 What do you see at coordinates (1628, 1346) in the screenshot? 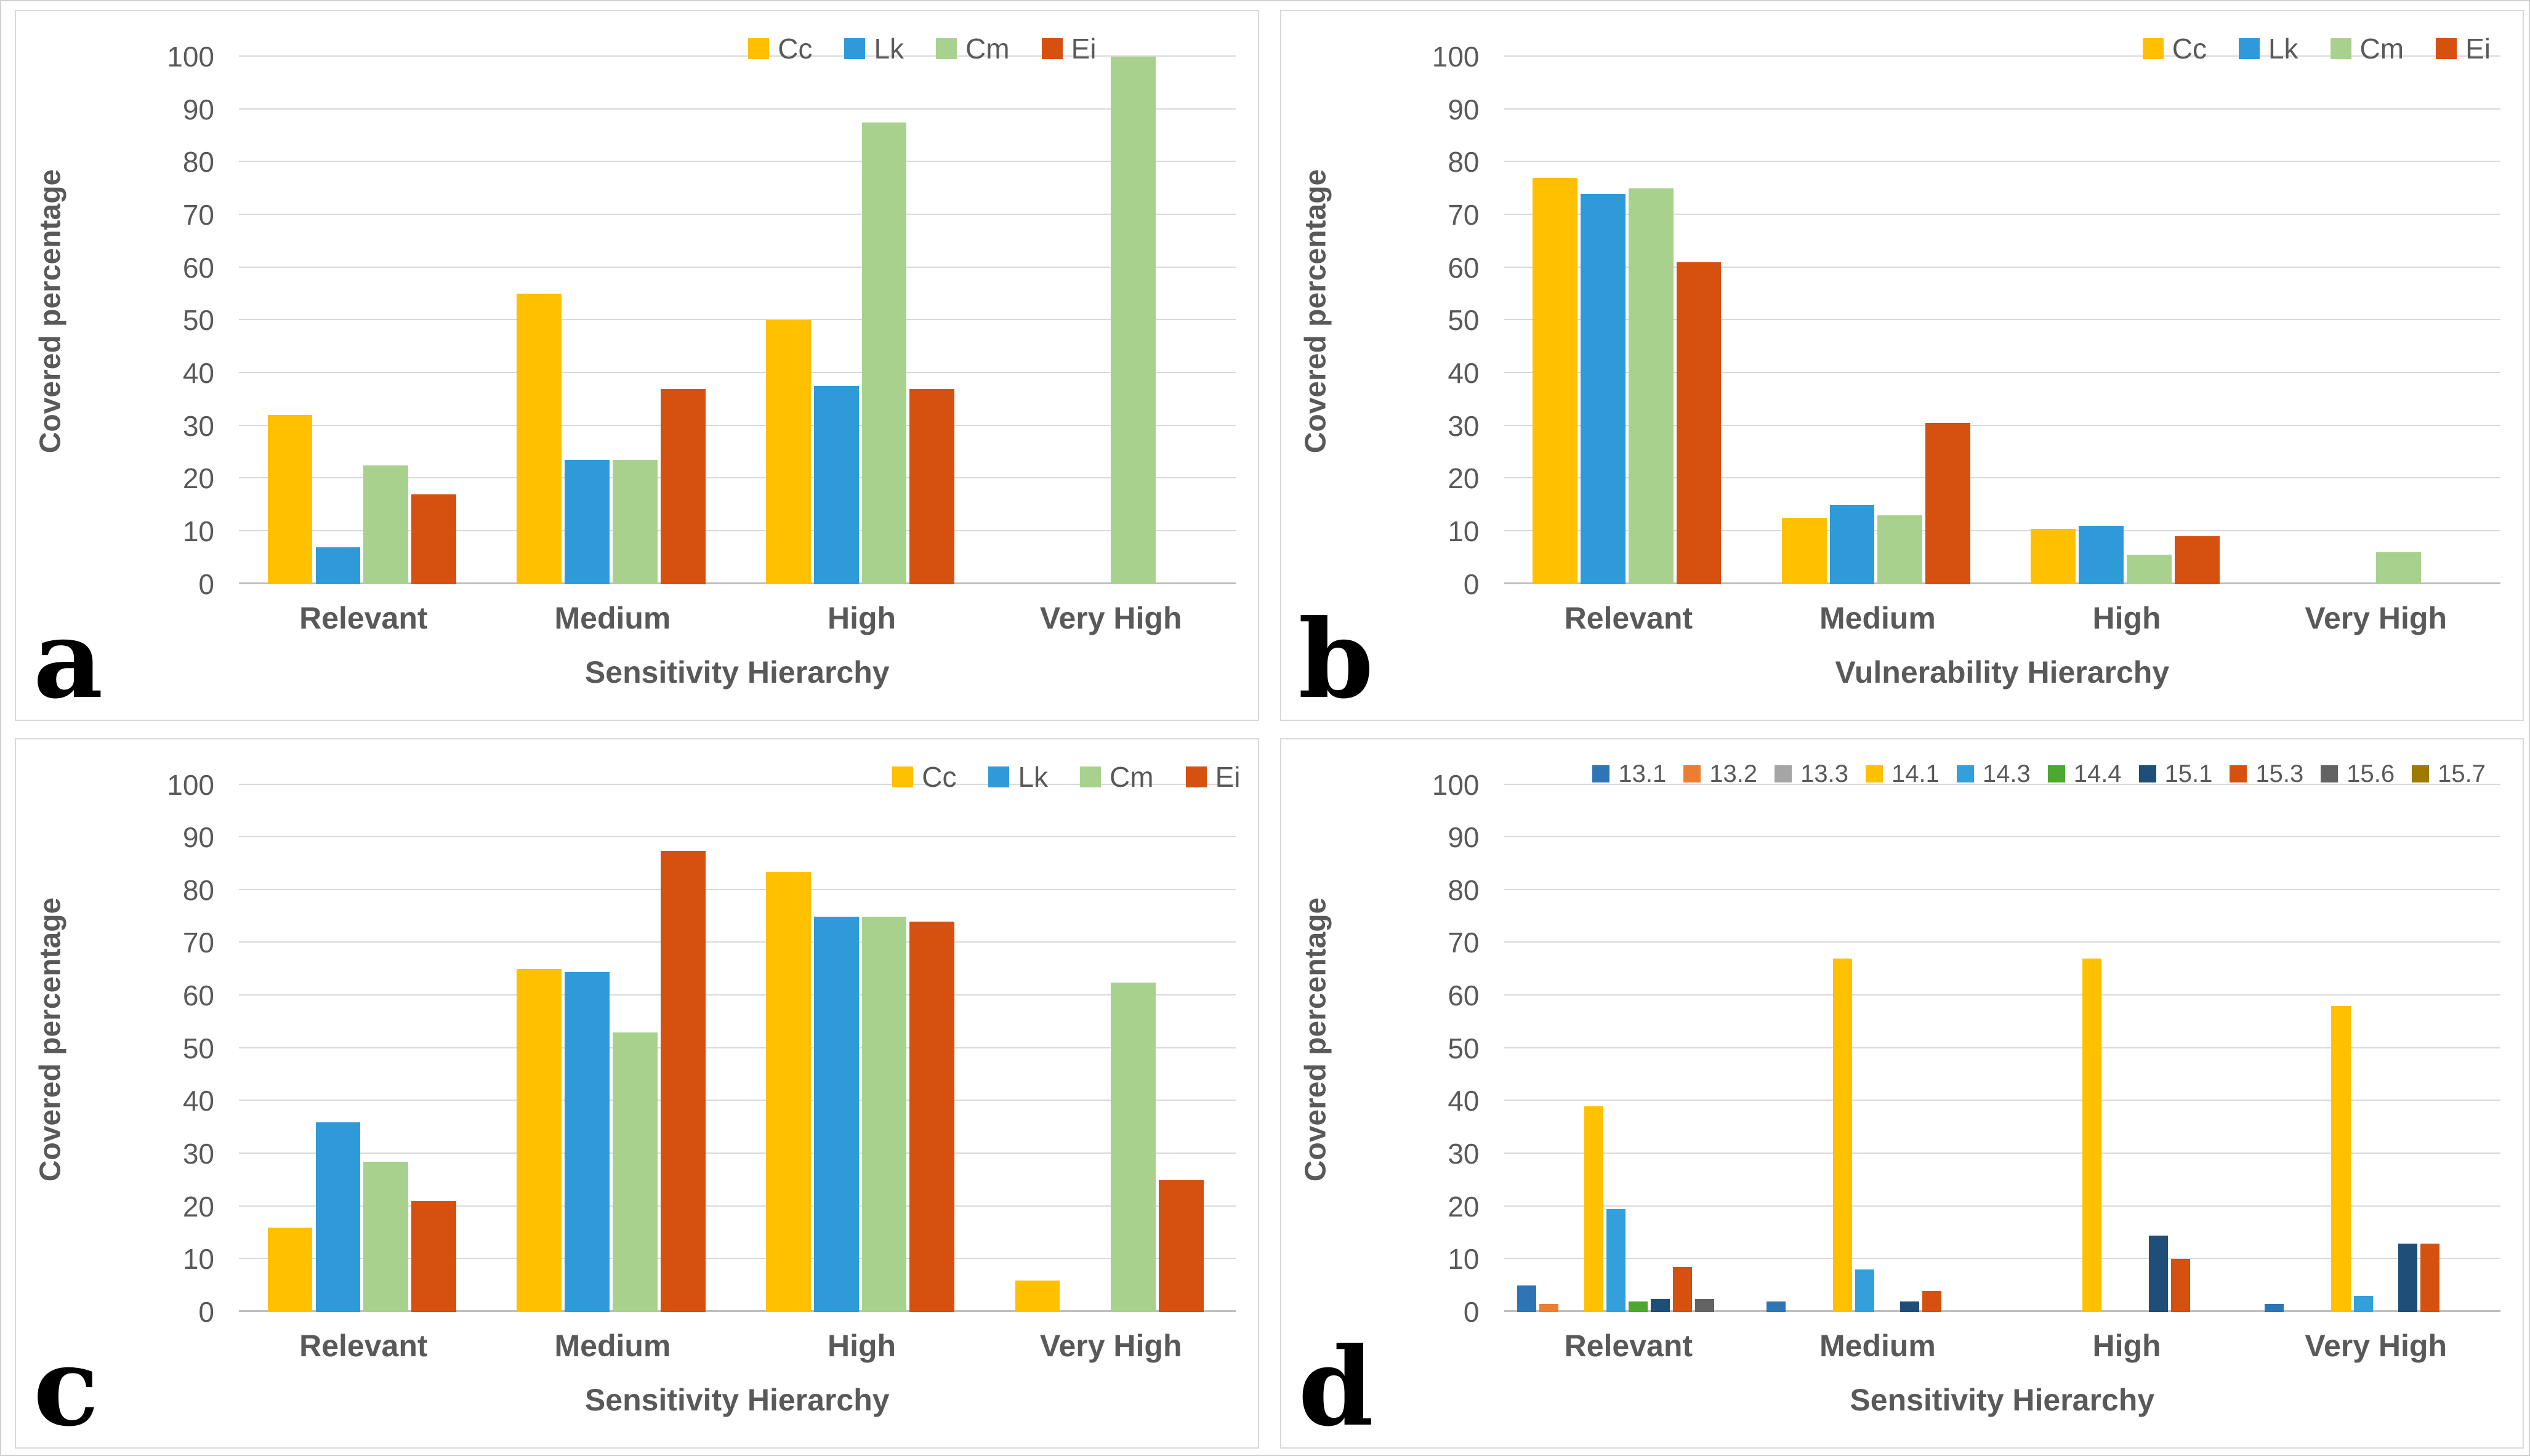
I see `category-label: Relevant` at bounding box center [1628, 1346].